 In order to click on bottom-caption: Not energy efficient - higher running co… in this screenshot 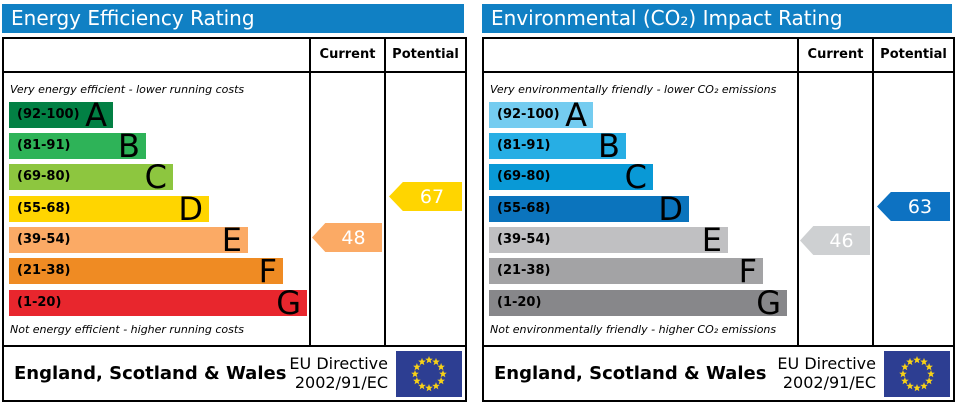, I will do `click(127, 329)`.